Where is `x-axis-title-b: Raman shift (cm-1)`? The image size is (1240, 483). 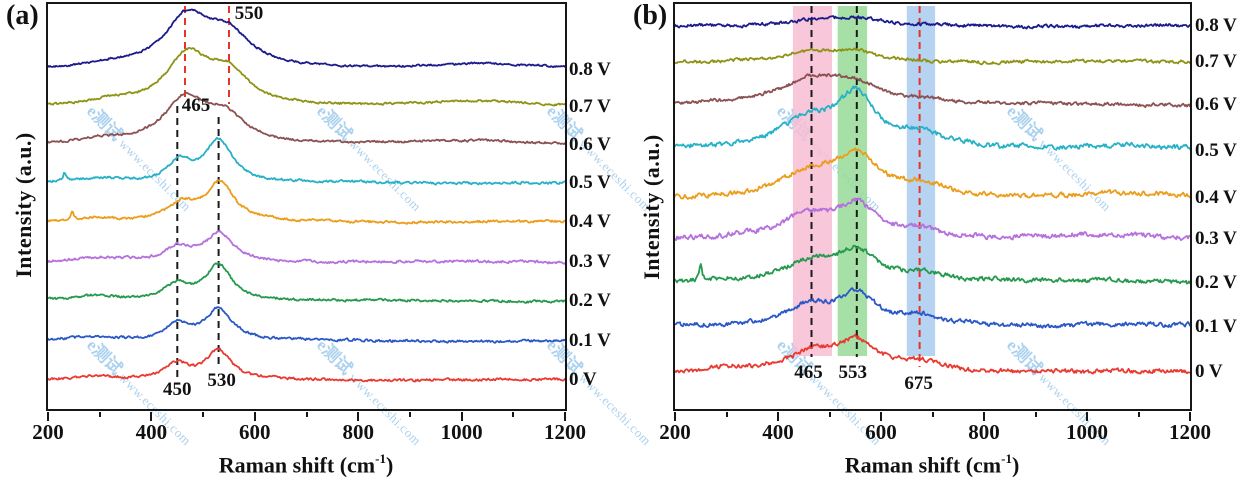
x-axis-title-b: Raman shift (cm-1) is located at coordinates (932, 464).